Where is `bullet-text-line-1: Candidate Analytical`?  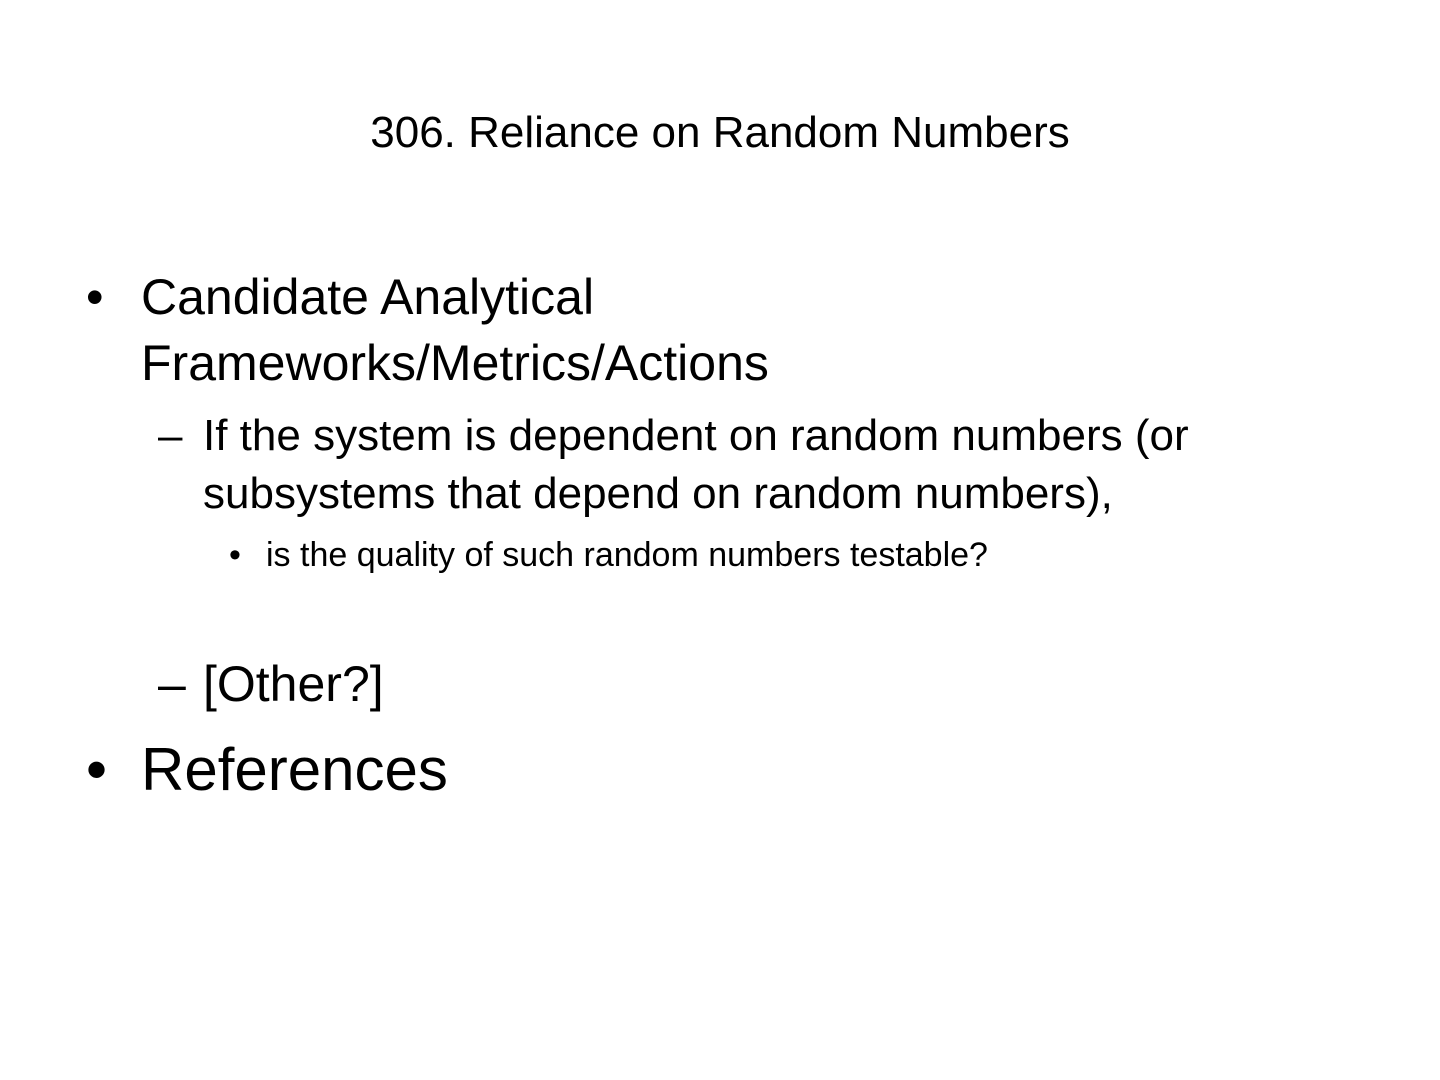
bullet-text-line-1: Candidate Analytical is located at coordinates (368, 297).